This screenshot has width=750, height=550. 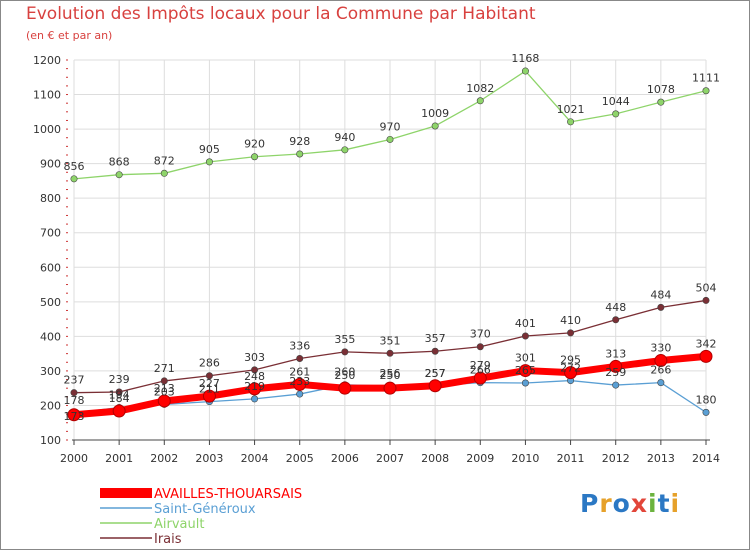 I want to click on data-label: 303, so click(x=254, y=357).